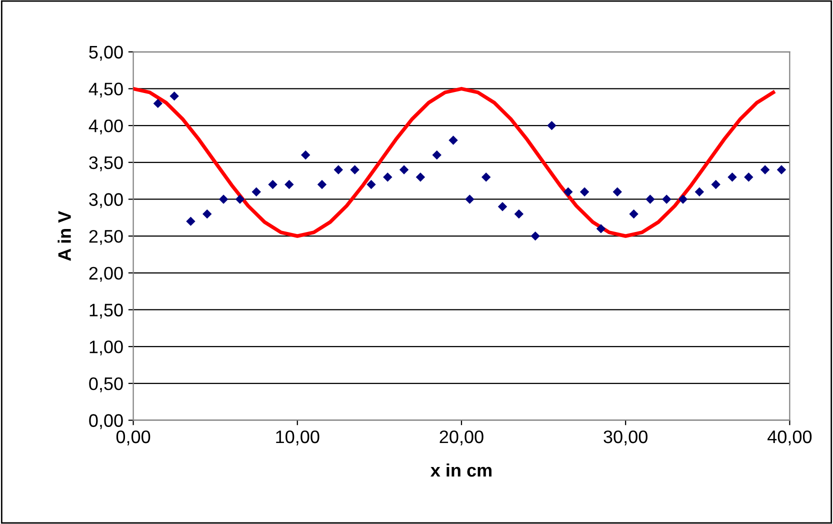 Image resolution: width=833 pixels, height=524 pixels. What do you see at coordinates (790, 438) in the screenshot?
I see `x-tick-label: 40,00` at bounding box center [790, 438].